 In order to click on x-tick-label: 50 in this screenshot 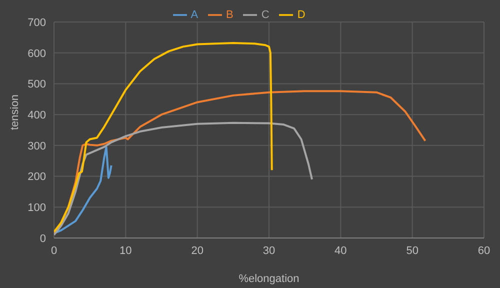, I will do `click(412, 250)`.